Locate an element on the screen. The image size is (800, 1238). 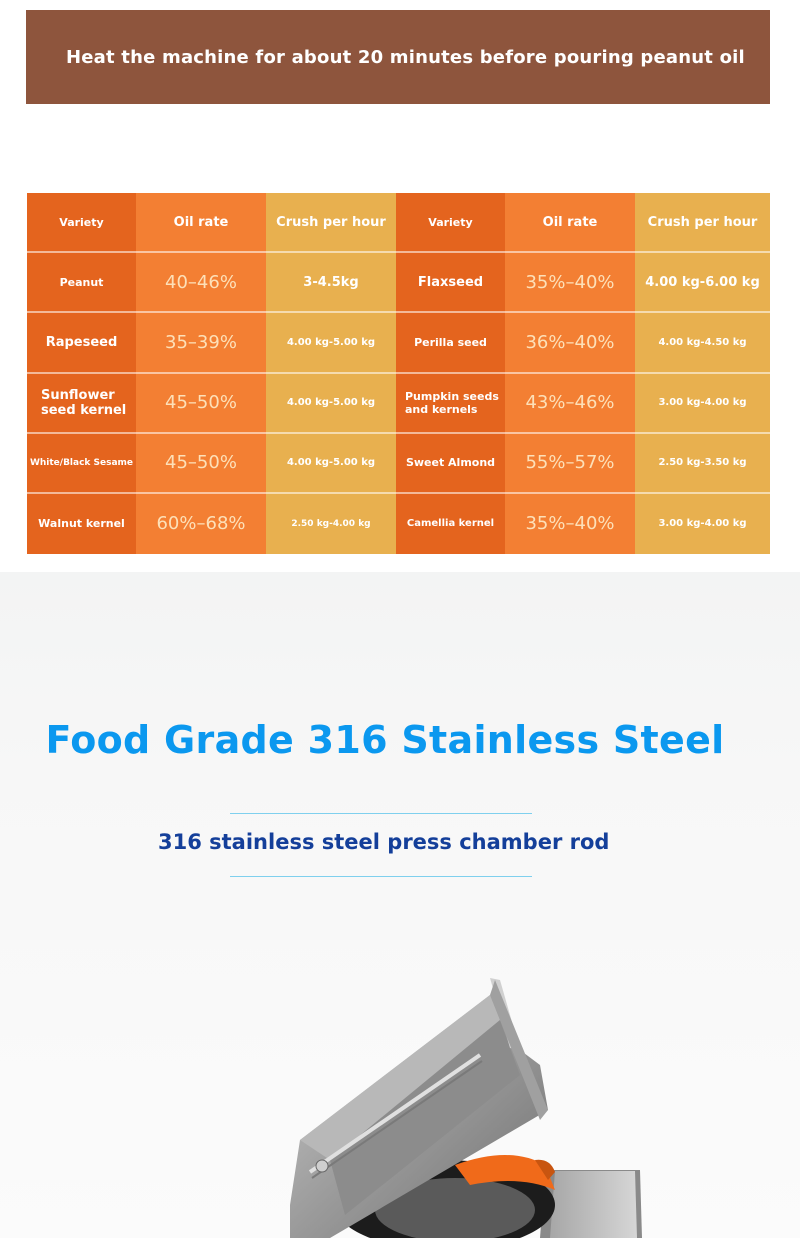
header-variety-left: Variety is located at coordinates (81, 223).